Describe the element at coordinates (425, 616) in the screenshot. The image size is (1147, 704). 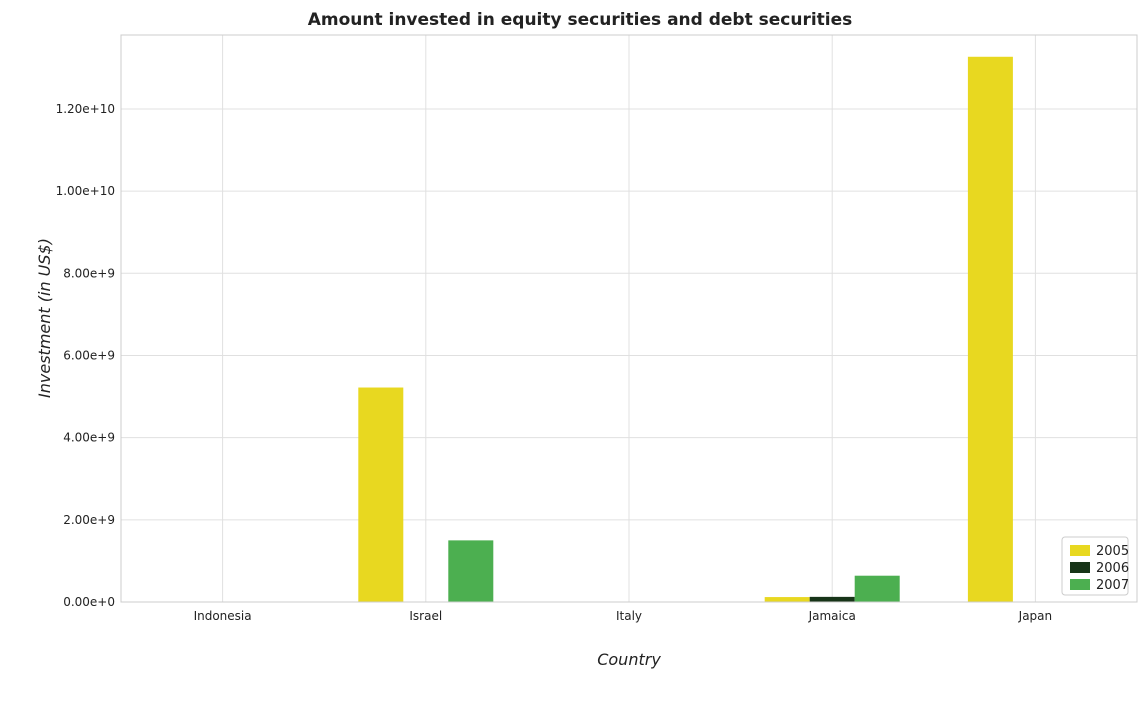
I see `x-tick-label: Israel` at that location.